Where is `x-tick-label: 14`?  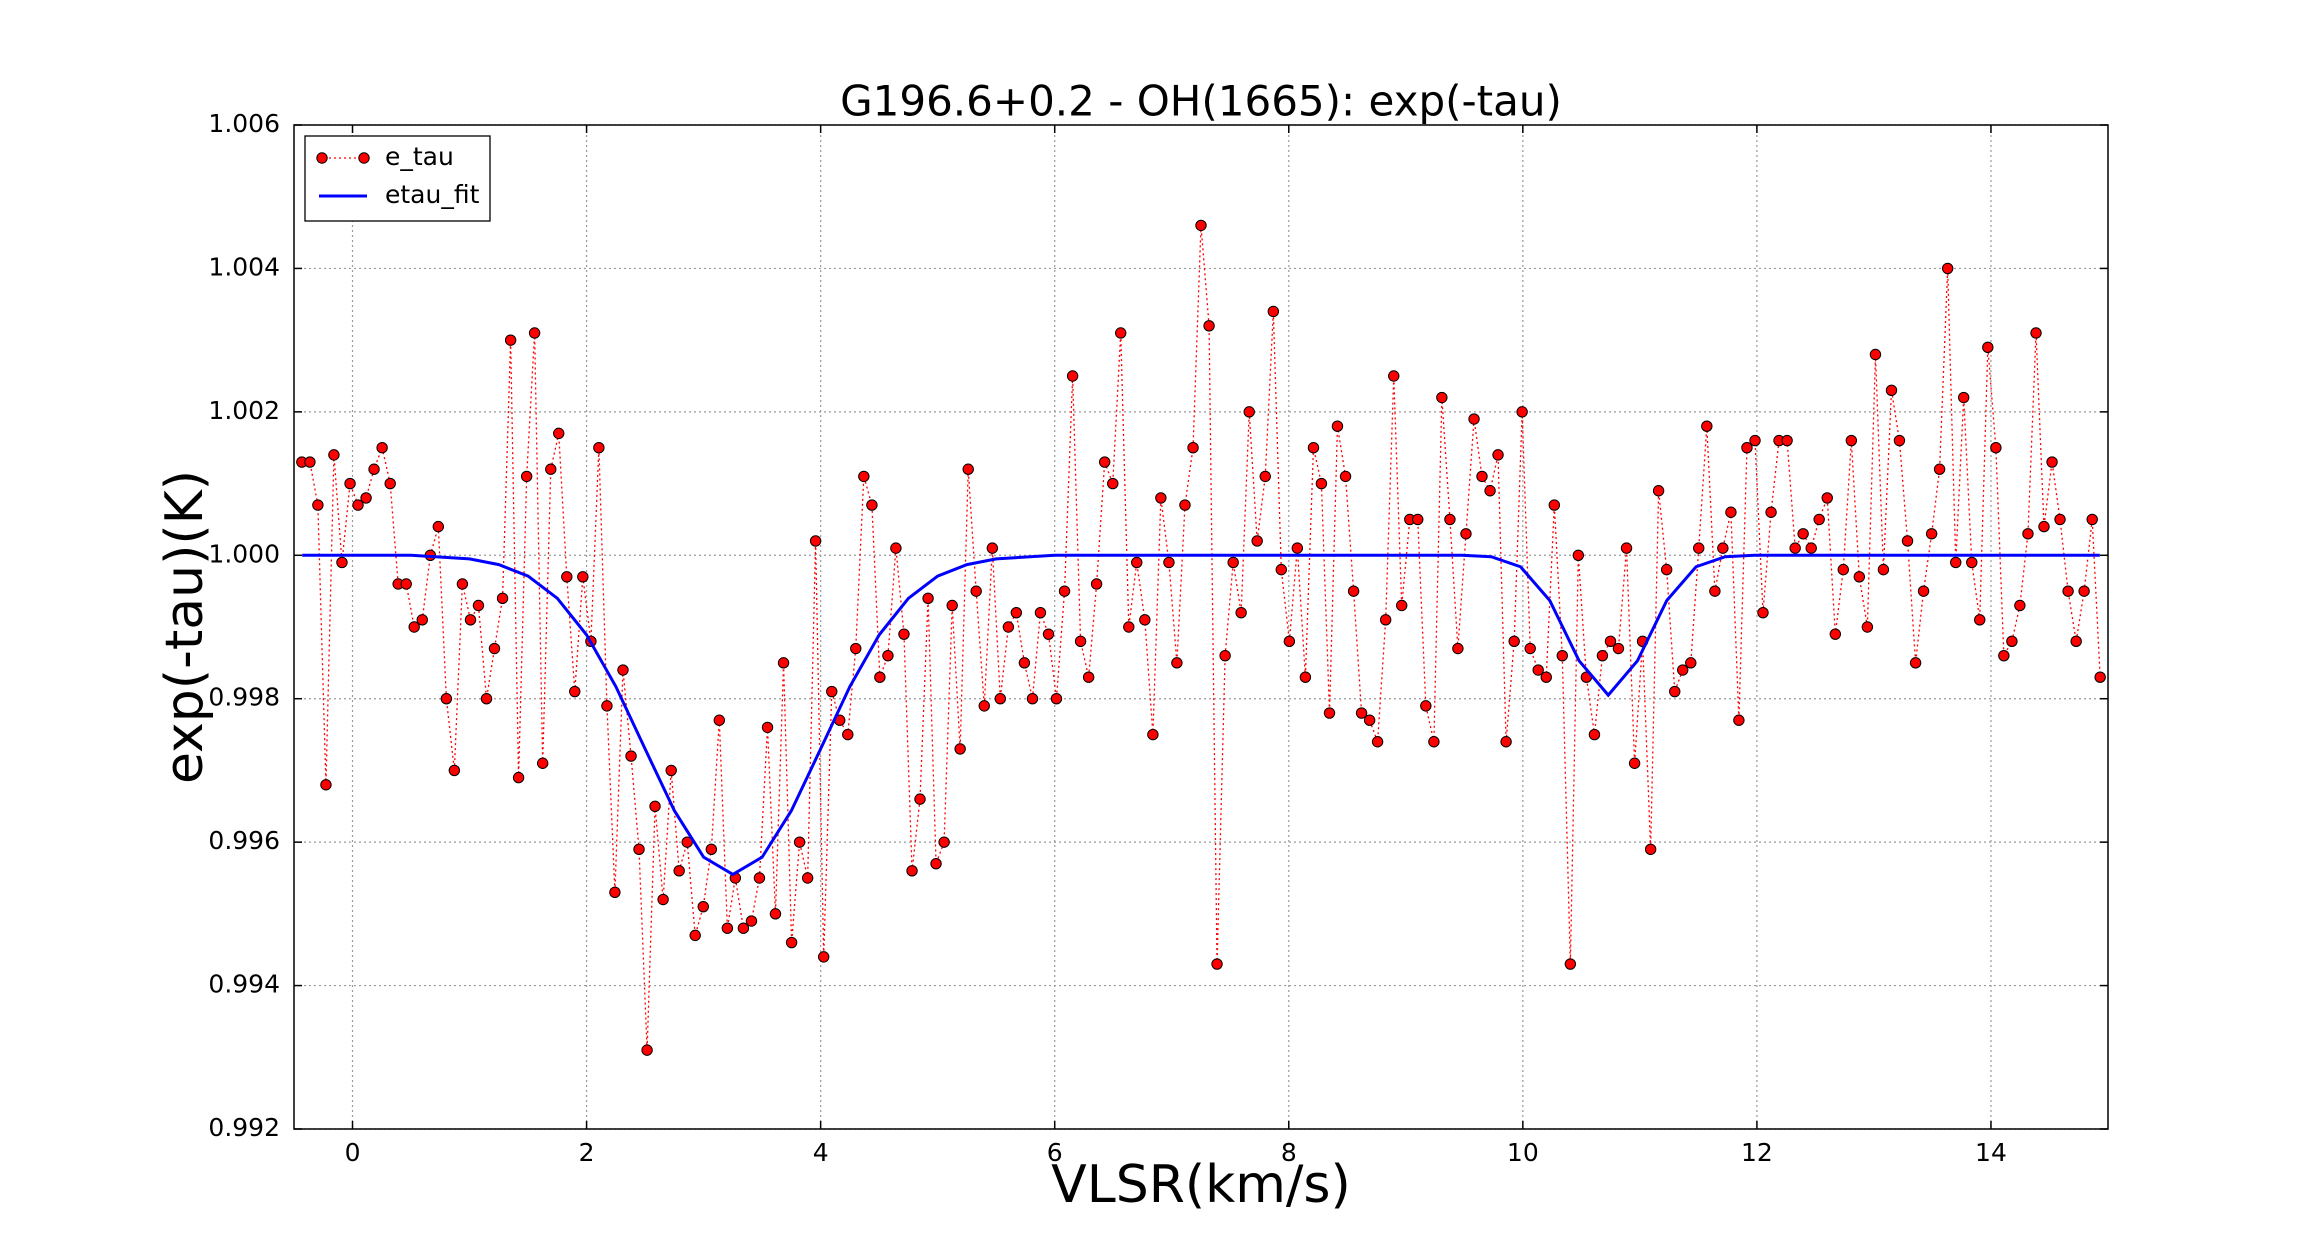 x-tick-label: 14 is located at coordinates (1991, 1152).